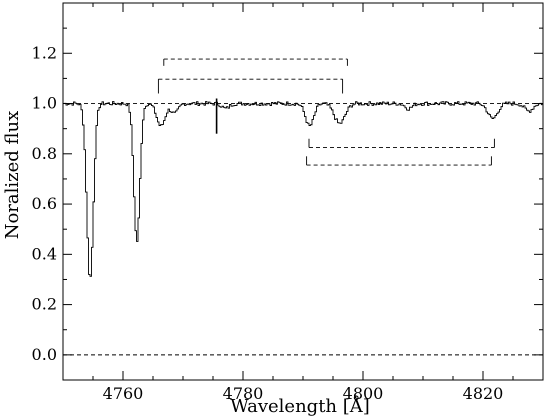  I want to click on y-tick-label: 1.2, so click(44, 52).